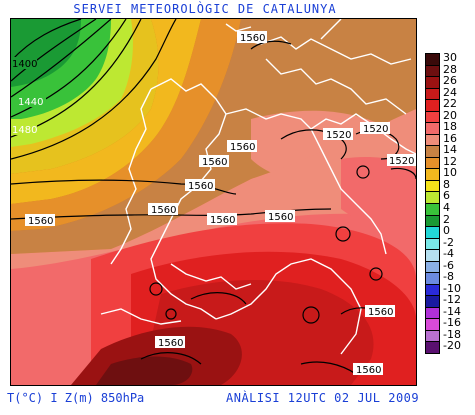 This screenshot has height=415, width=475. I want to click on isoline-label-1520-a: 1520, so click(338, 135).